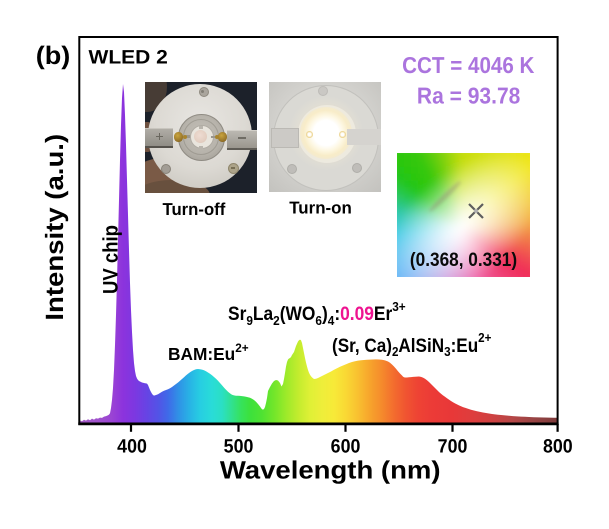 The width and height of the screenshot is (609, 529). What do you see at coordinates (558, 447) in the screenshot?
I see `svg-text: 800` at bounding box center [558, 447].